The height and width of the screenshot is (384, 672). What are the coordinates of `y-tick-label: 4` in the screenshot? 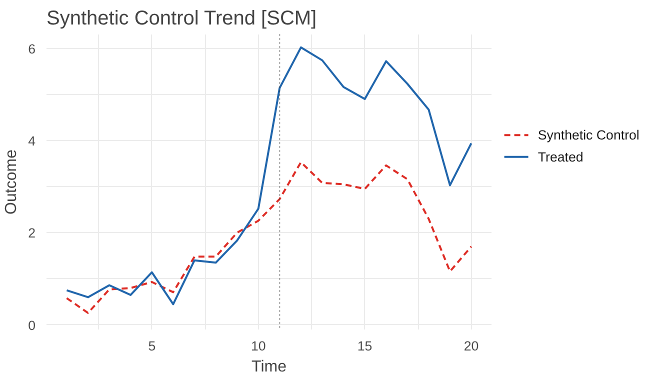 It's located at (32, 141).